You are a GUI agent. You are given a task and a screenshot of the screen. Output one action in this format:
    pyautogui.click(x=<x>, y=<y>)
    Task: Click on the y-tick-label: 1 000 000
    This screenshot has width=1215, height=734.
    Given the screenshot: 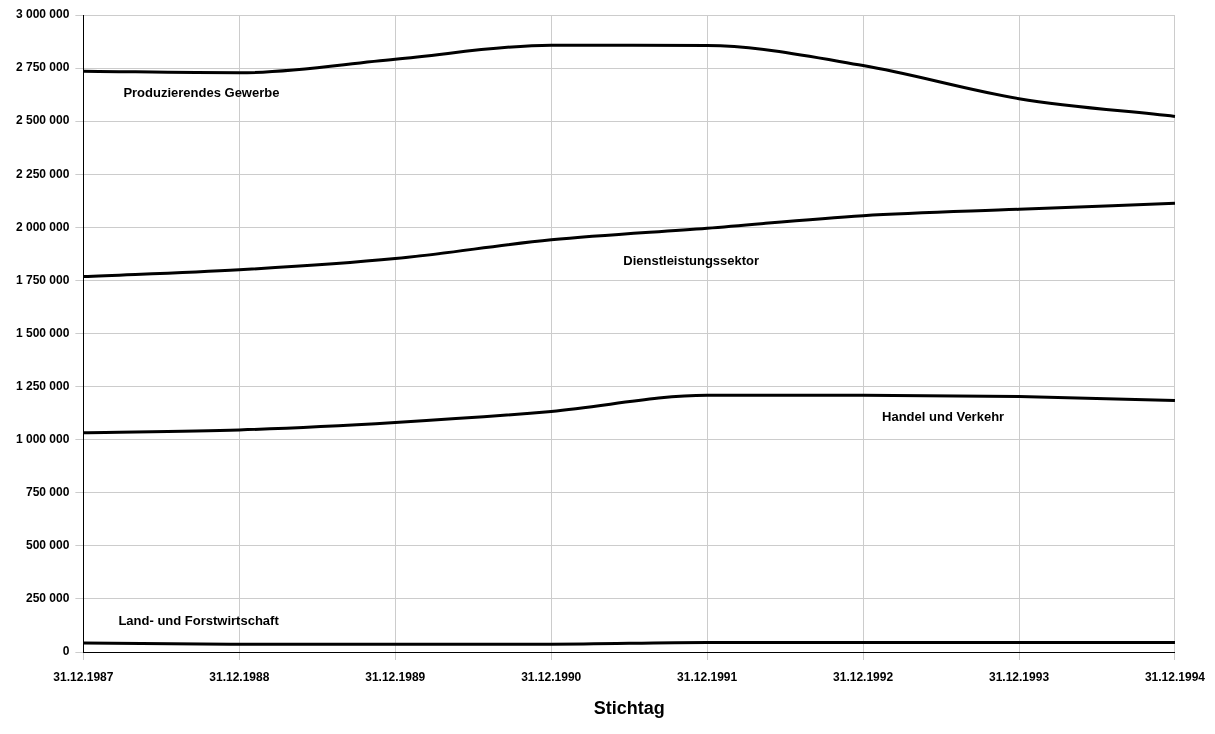 What is the action you would take?
    pyautogui.click(x=42, y=438)
    